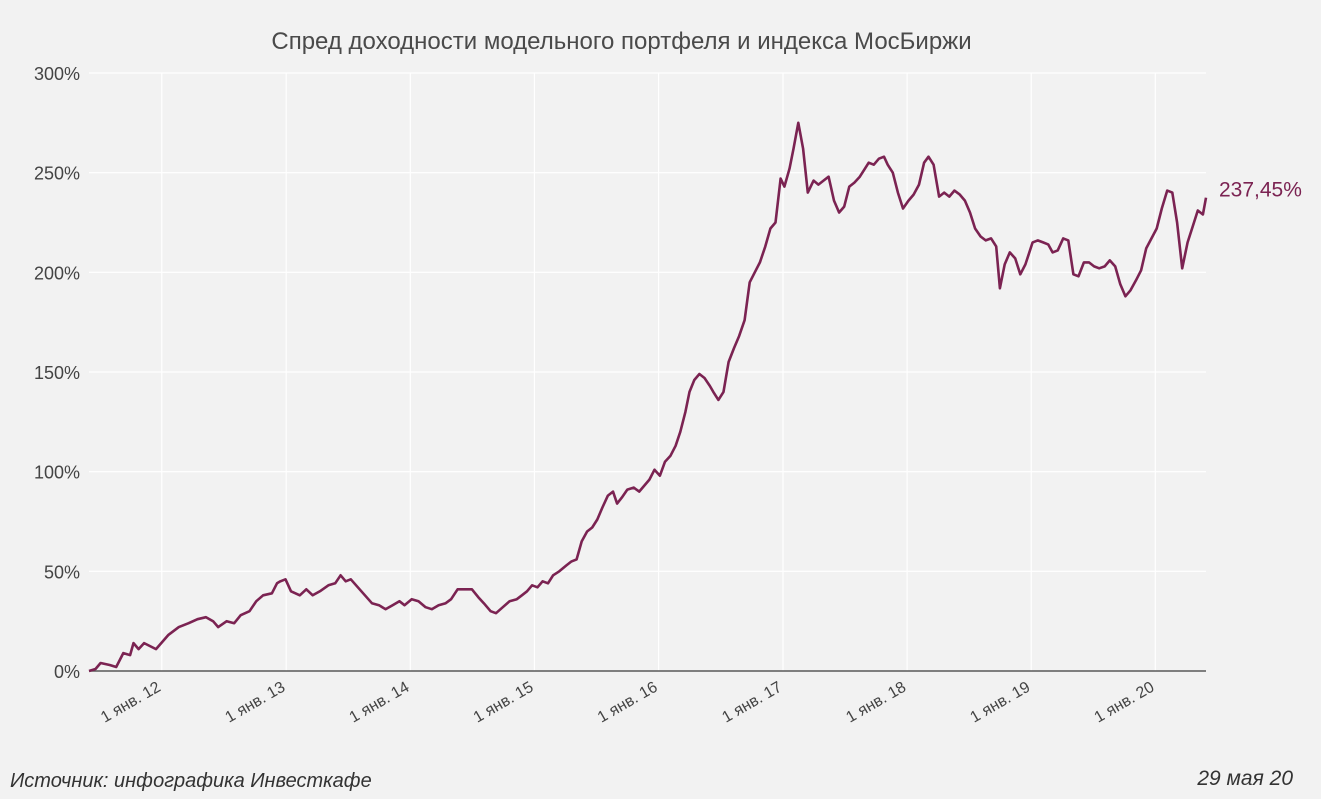 The width and height of the screenshot is (1321, 799). What do you see at coordinates (191, 781) in the screenshot?
I see `source-note: Источник: инфографика Инвесткафе` at bounding box center [191, 781].